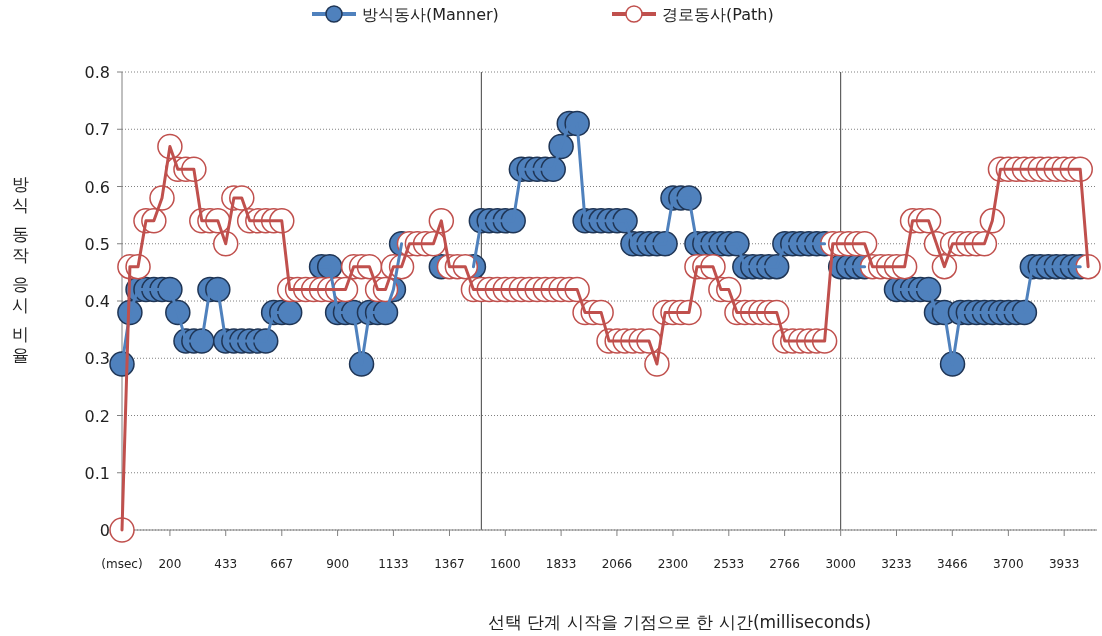  Describe the element at coordinates (170, 564) in the screenshot. I see `x-tick-label: 200` at that location.